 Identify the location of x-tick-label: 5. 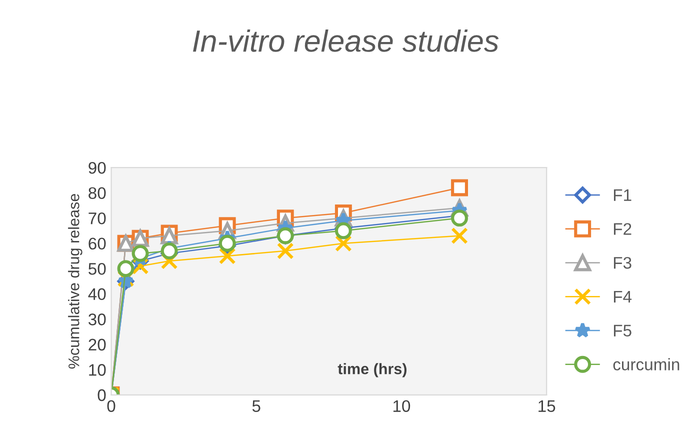
(256, 406).